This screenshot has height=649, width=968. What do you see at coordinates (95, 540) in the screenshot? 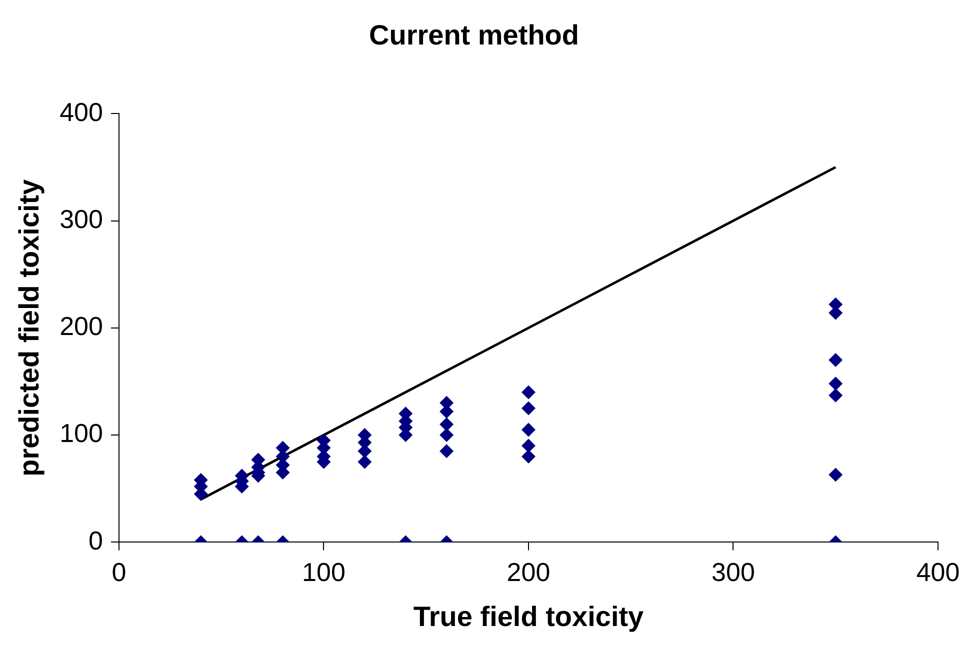
I see `y-tick-label: 0` at bounding box center [95, 540].